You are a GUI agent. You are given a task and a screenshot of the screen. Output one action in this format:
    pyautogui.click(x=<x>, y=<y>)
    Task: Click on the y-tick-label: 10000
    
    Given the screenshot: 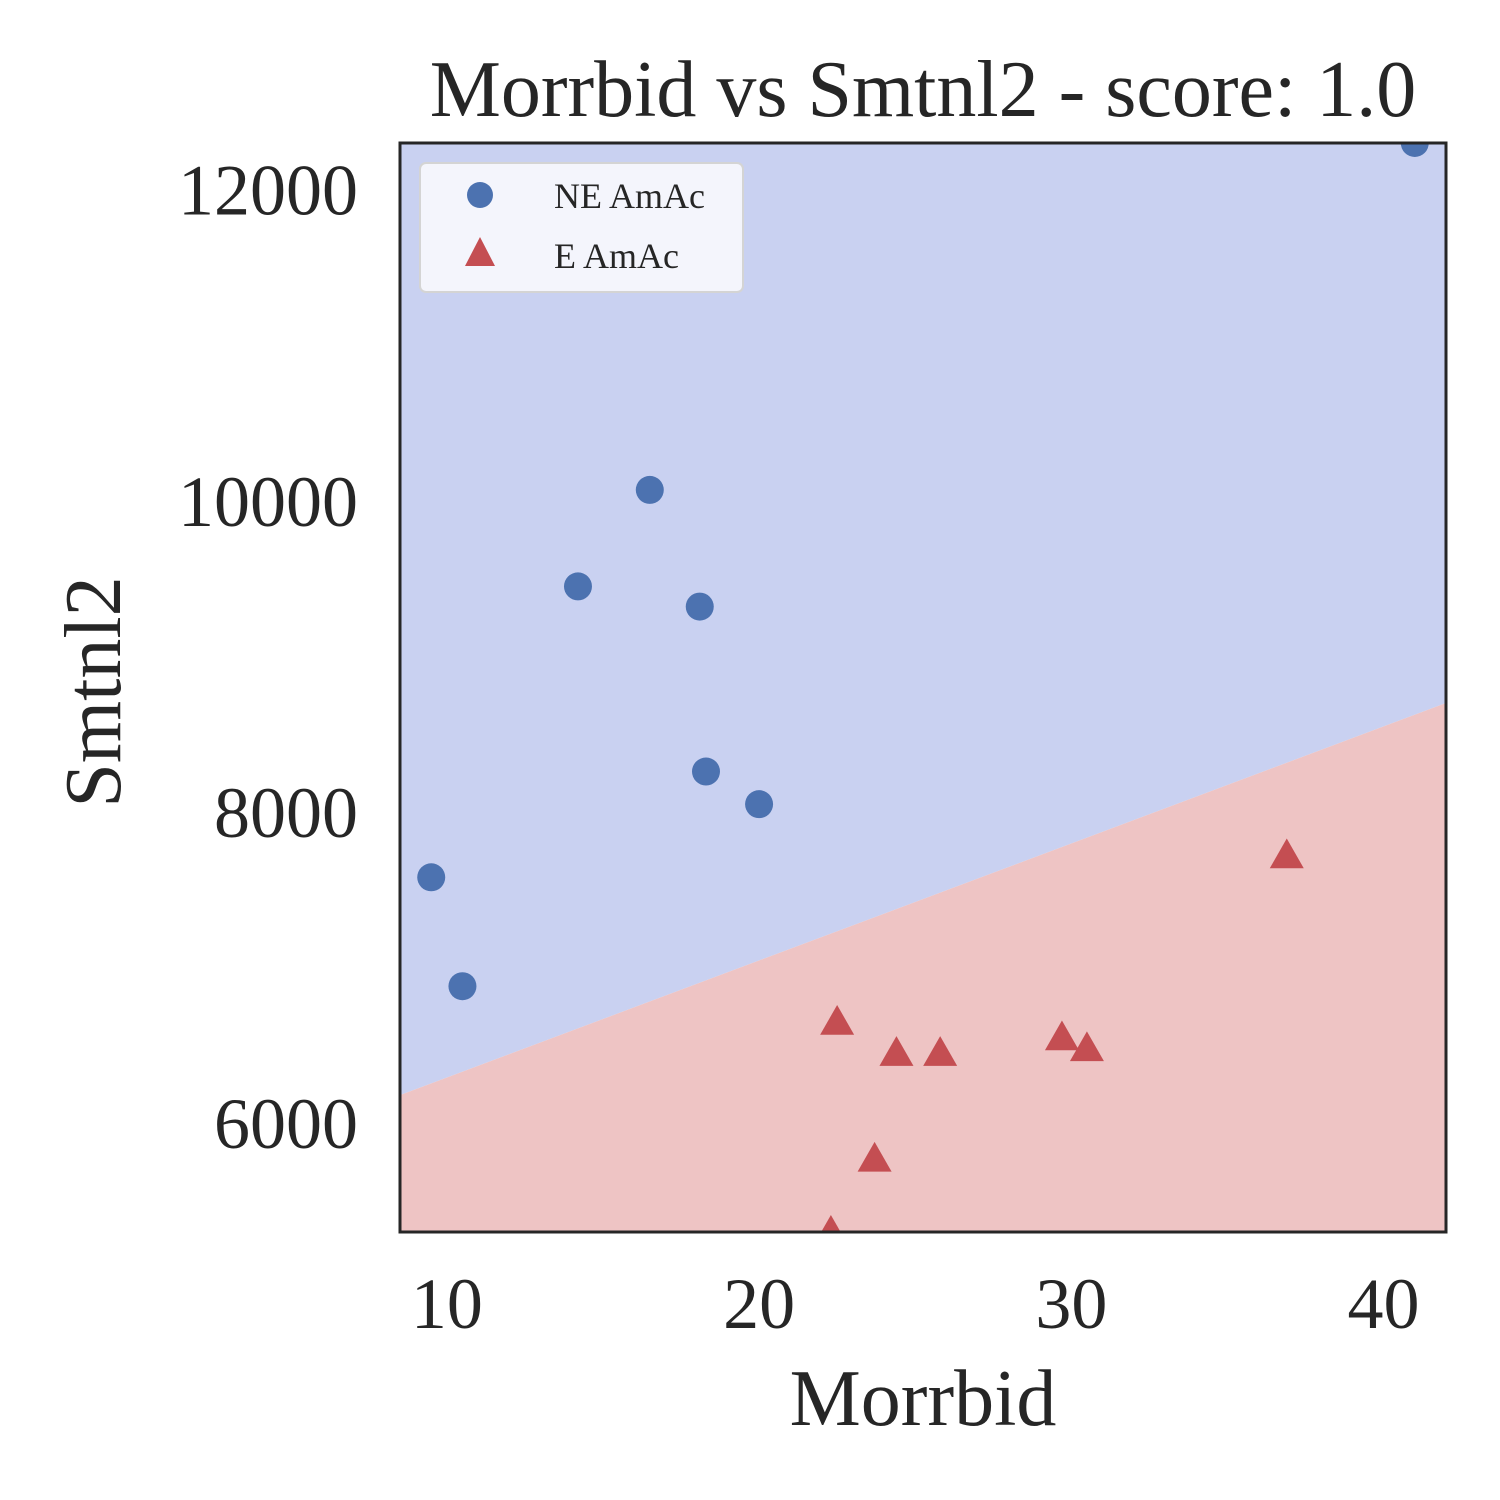 What is the action you would take?
    pyautogui.click(x=268, y=502)
    